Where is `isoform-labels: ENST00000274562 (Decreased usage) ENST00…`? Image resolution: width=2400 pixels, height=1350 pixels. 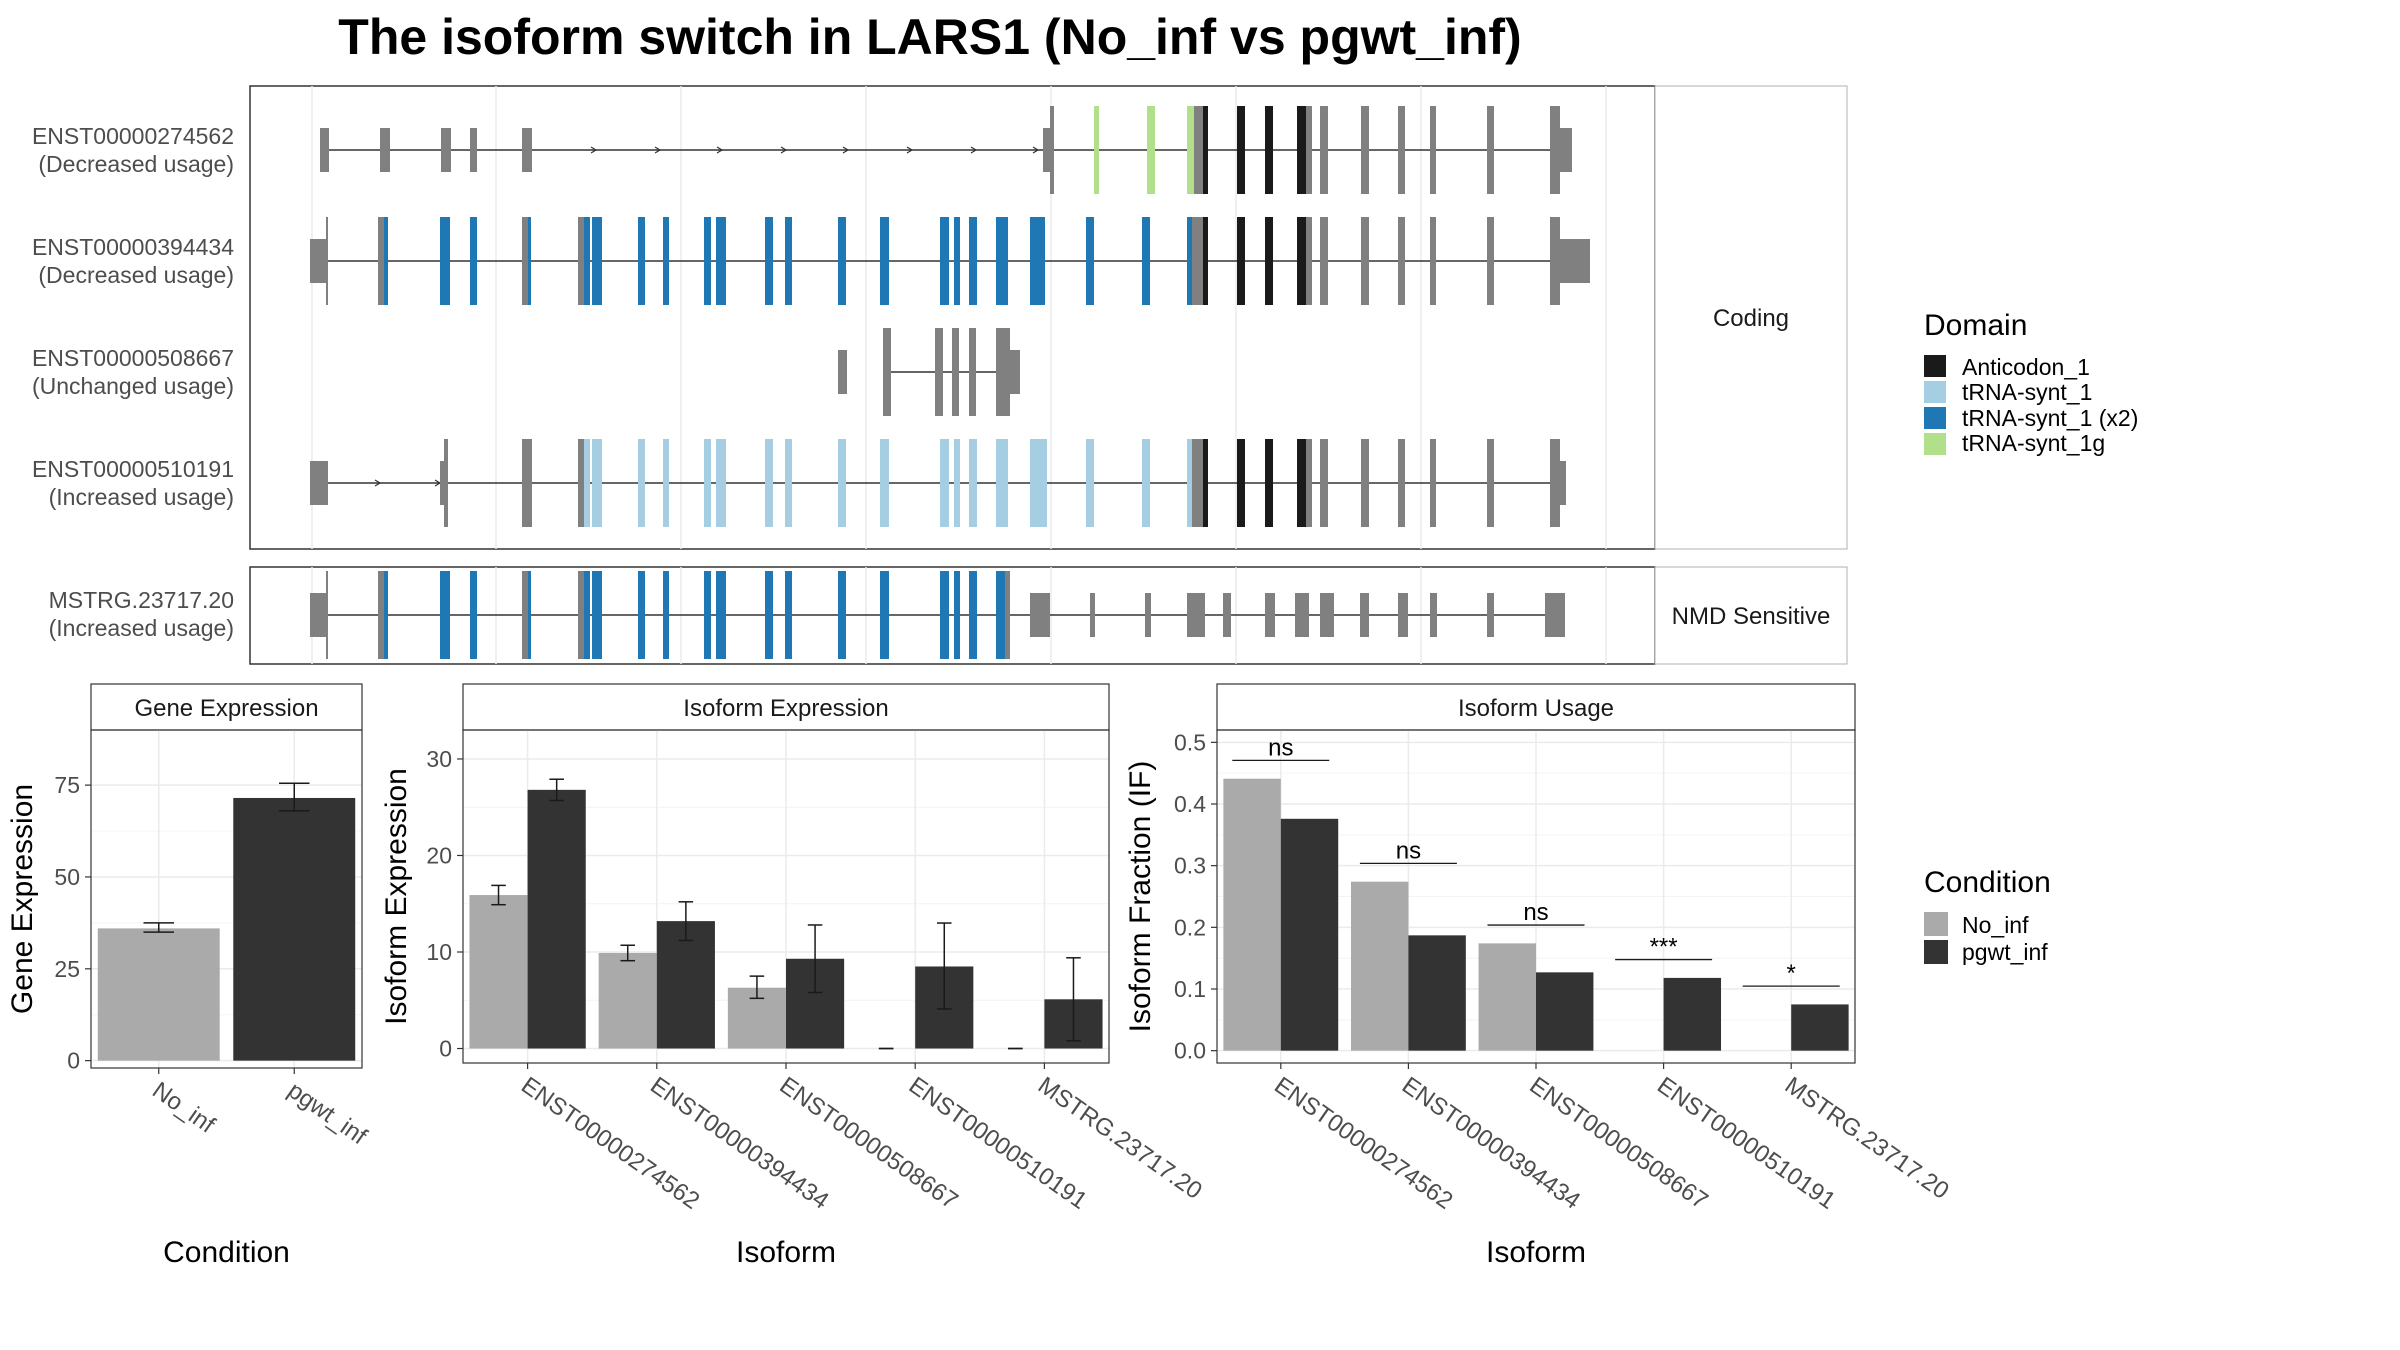
isoform-labels: ENST00000274562 (Decreased usage) ENST00… is located at coordinates (133, 382).